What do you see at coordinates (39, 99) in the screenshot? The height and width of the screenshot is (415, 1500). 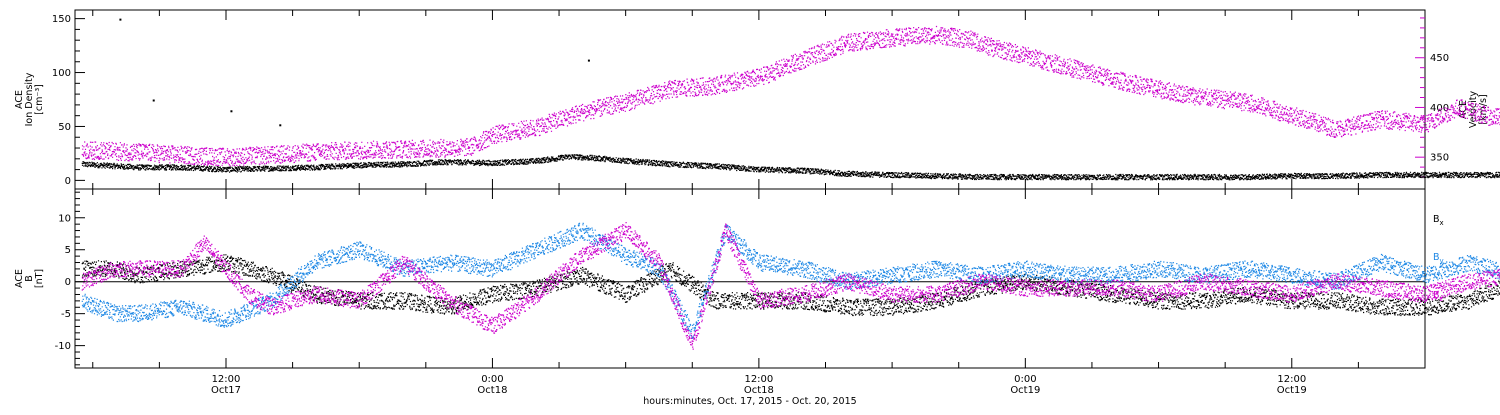 I see `density-axis-title-line: [cm⁻³]` at bounding box center [39, 99].